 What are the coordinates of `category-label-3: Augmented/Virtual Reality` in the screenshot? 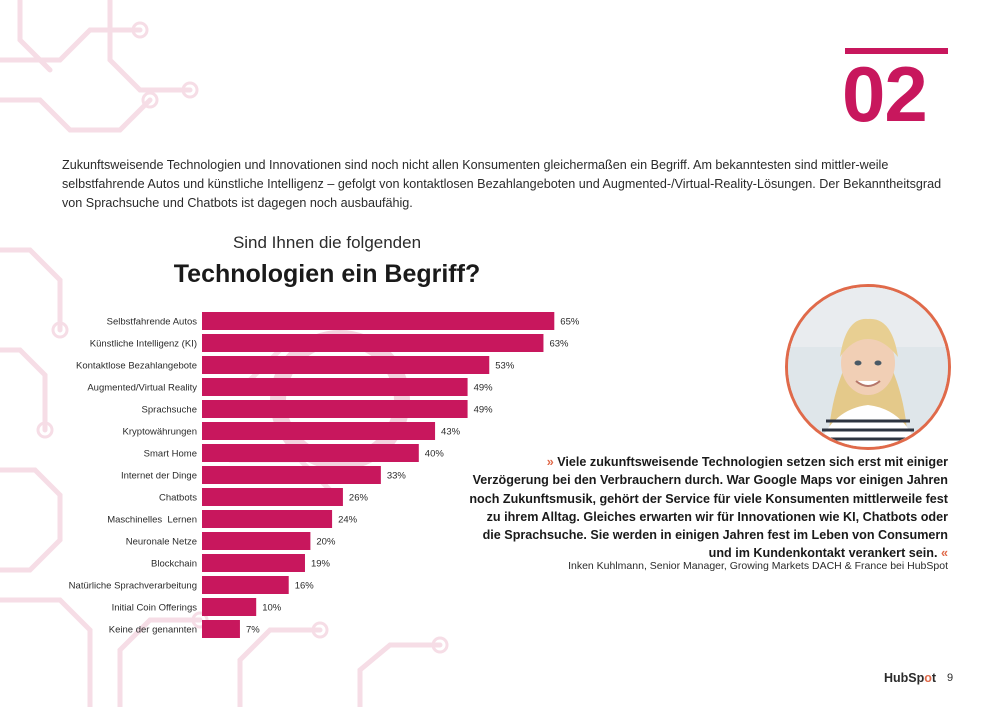 It's located at (142, 388).